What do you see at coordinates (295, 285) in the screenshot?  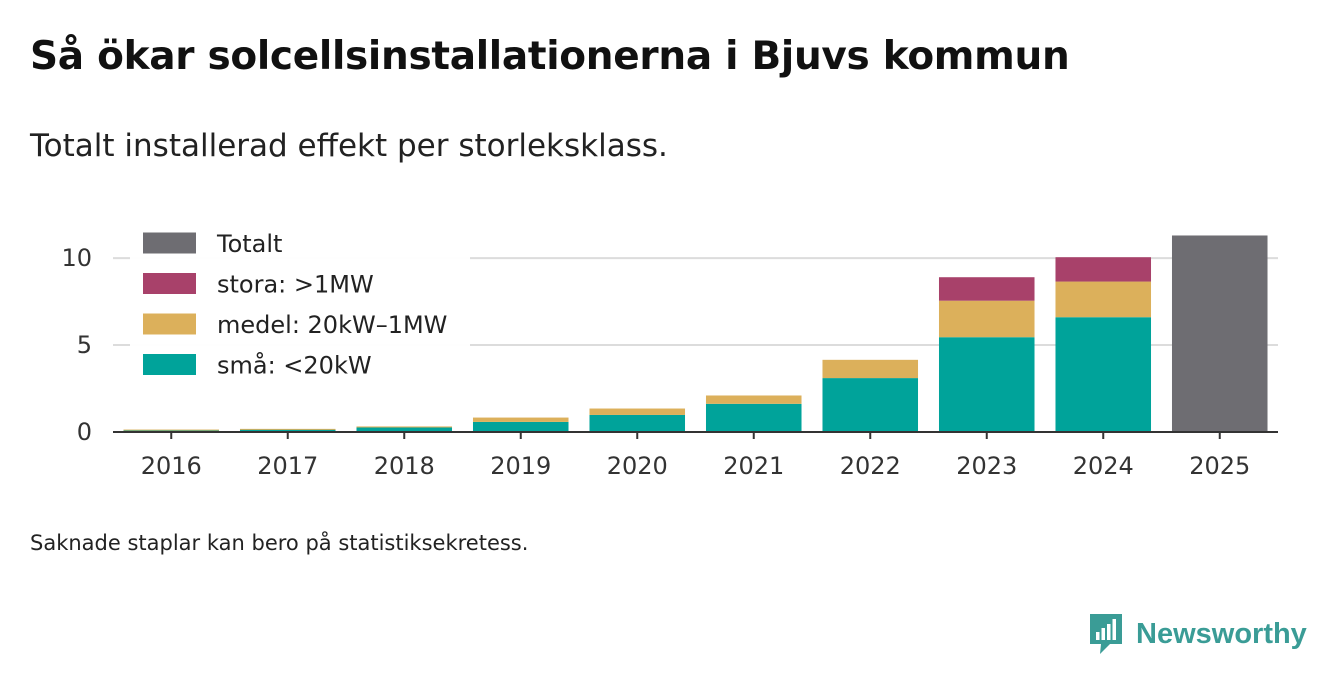 I see `legend-label: stora: >1MW` at bounding box center [295, 285].